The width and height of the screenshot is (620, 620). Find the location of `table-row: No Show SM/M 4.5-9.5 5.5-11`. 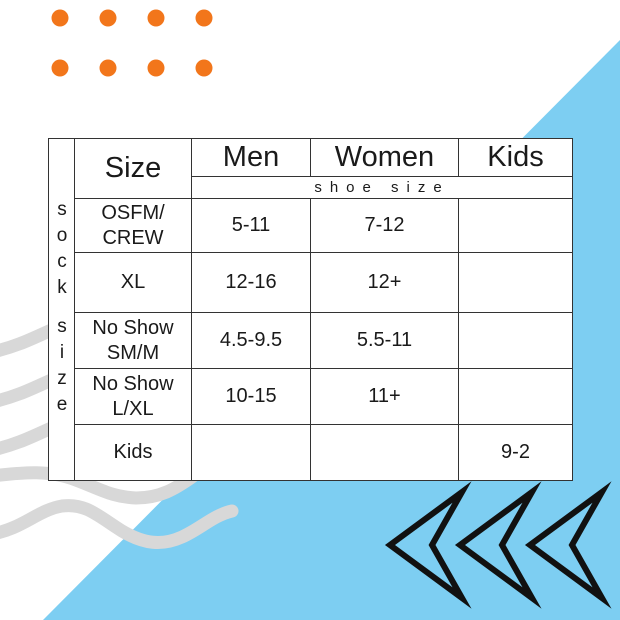

table-row: No Show SM/M 4.5-9.5 5.5-11 is located at coordinates (311, 340).